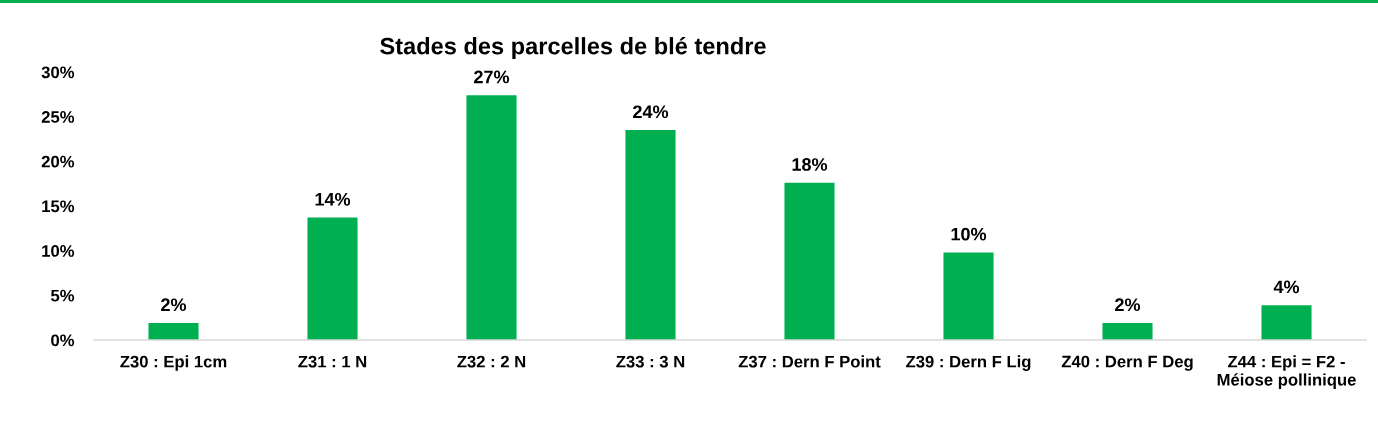 The image size is (1378, 439). I want to click on y-tick-label: 15%, so click(58, 206).